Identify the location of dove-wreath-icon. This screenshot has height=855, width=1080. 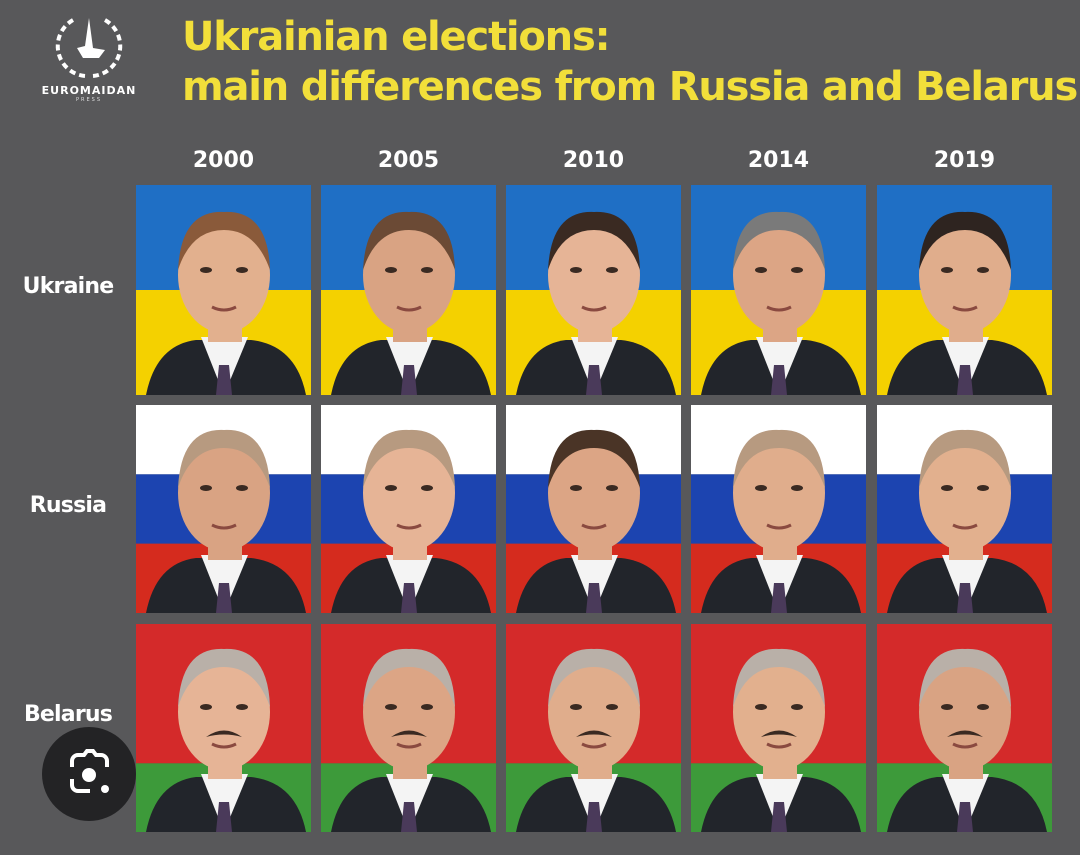
(89, 48).